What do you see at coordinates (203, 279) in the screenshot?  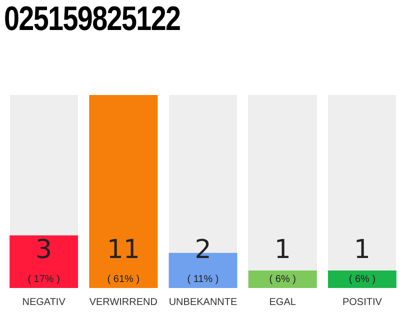 I see `annotation: ( 11% )` at bounding box center [203, 279].